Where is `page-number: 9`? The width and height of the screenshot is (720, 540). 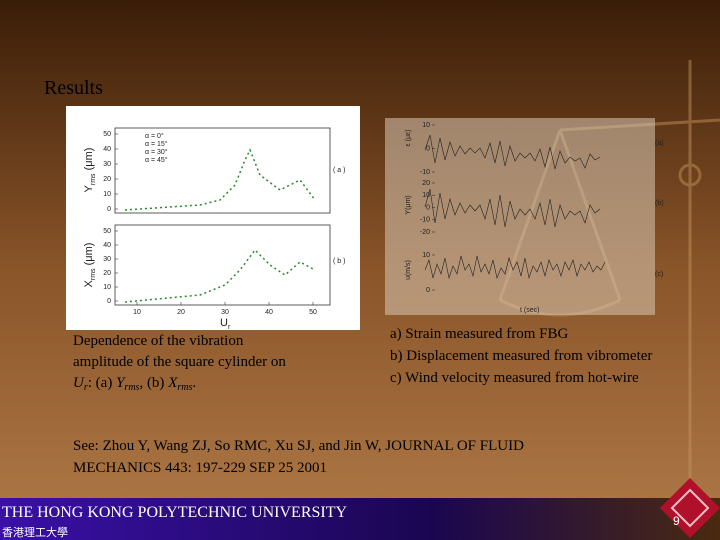
page-number: 9 is located at coordinates (676, 521).